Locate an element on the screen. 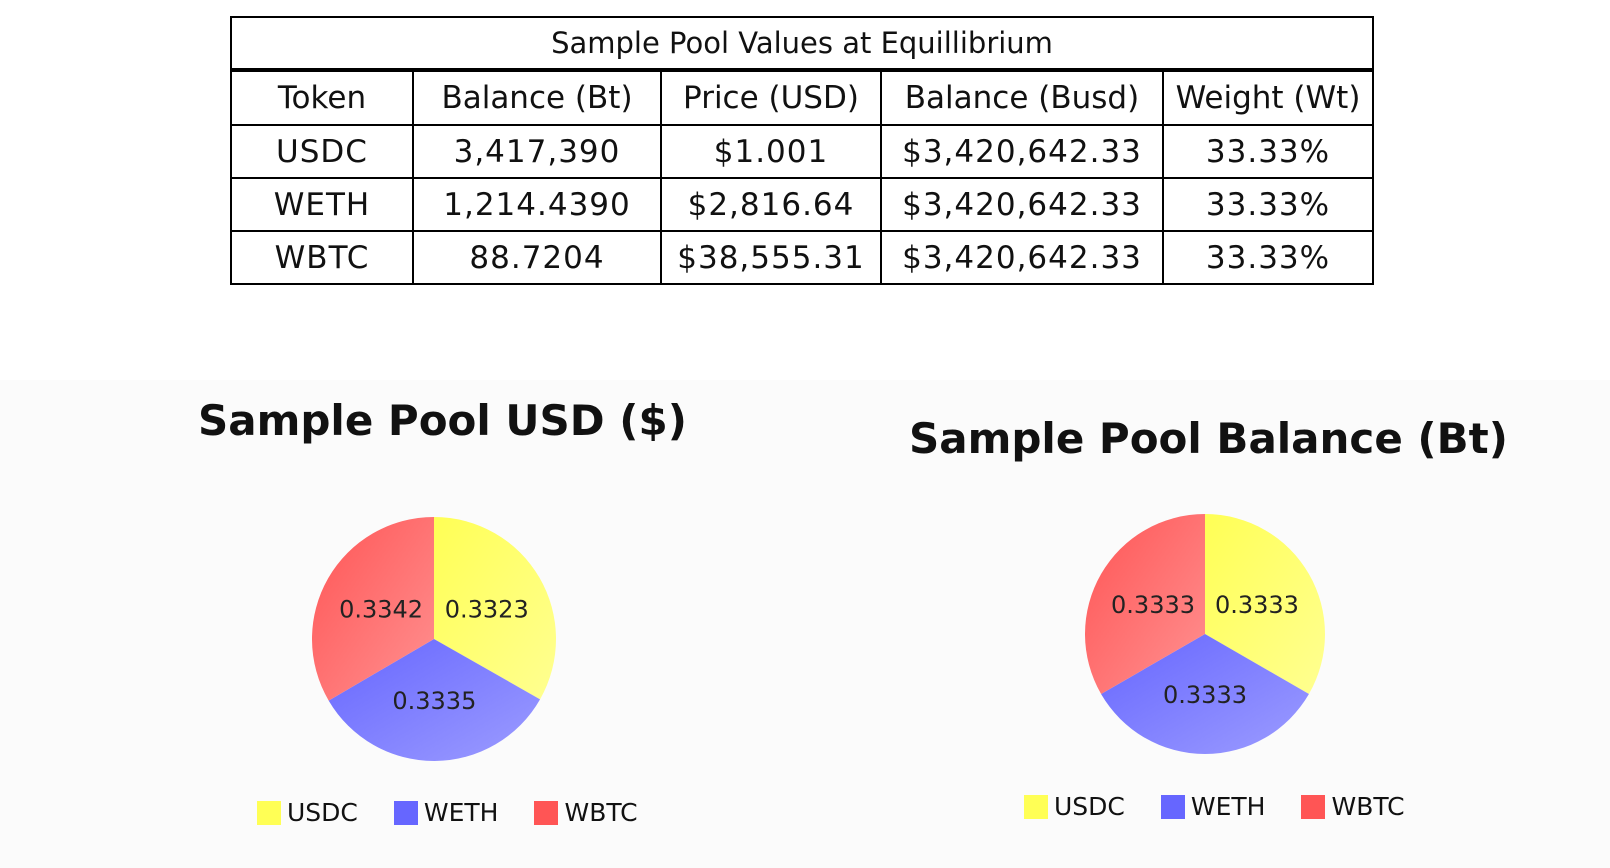 This screenshot has width=1610, height=868. header-balance-busd: Balance (Busd) is located at coordinates (1022, 97).